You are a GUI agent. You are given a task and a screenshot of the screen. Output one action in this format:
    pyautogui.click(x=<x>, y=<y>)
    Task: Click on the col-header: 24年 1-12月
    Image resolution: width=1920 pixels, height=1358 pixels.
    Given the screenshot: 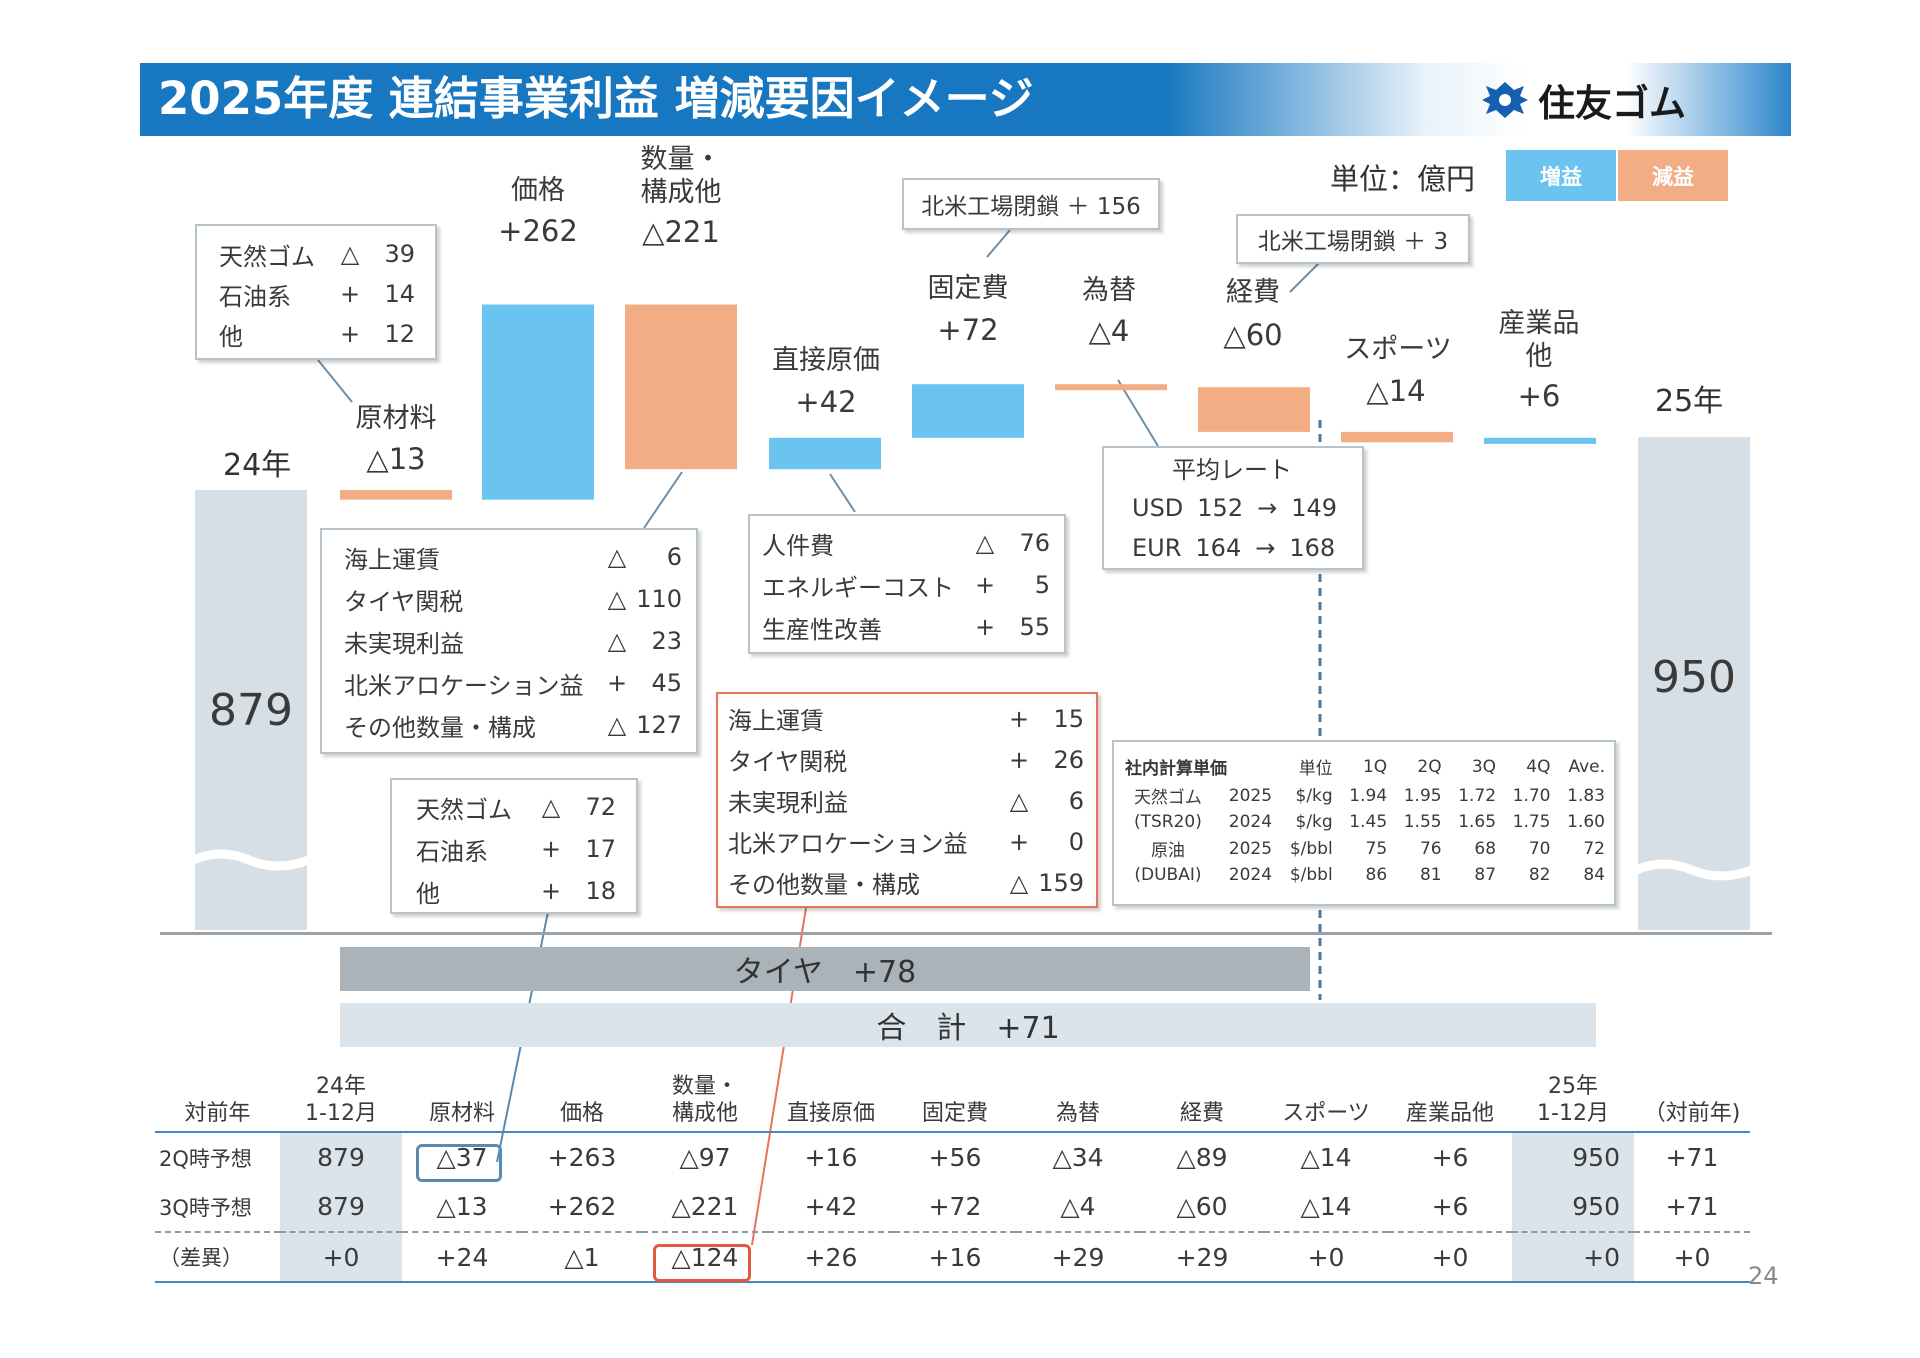 What is the action you would take?
    pyautogui.click(x=341, y=1102)
    